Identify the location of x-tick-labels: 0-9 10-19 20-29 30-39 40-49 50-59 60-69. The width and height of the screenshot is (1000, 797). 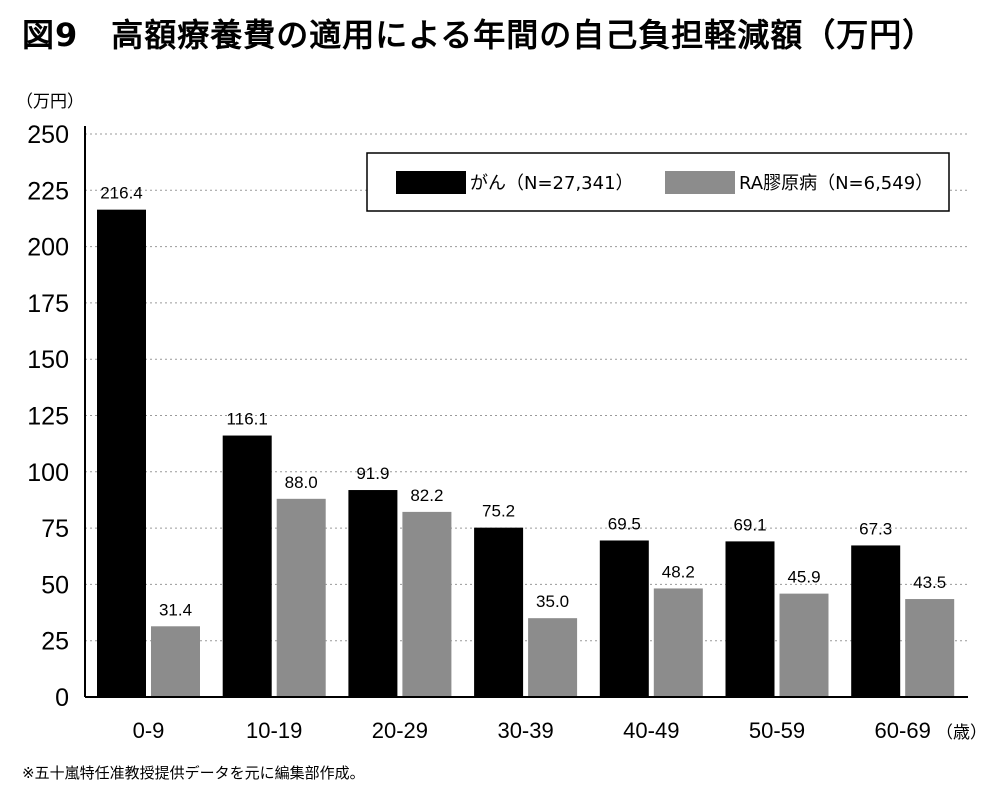
(532, 730).